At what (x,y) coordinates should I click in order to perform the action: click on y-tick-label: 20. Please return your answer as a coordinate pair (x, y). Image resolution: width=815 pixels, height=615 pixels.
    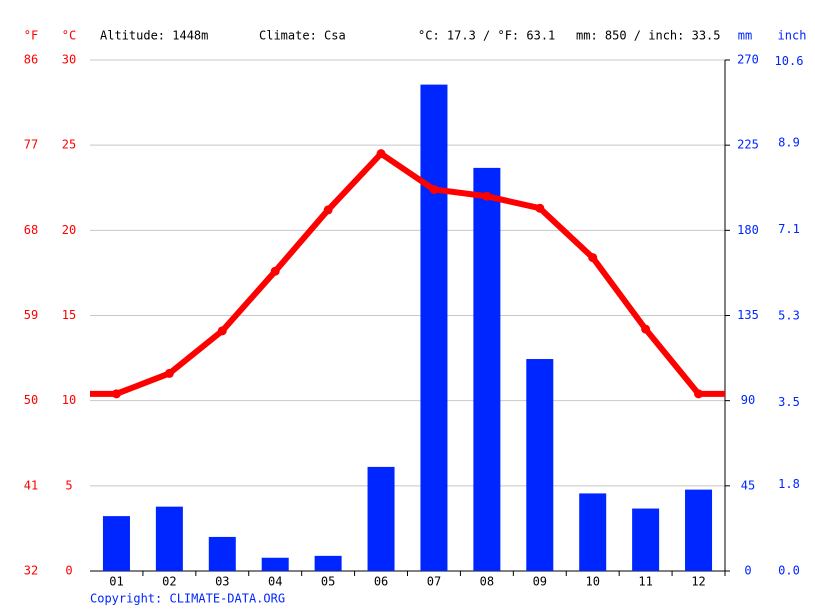
    Looking at the image, I should click on (69, 230).